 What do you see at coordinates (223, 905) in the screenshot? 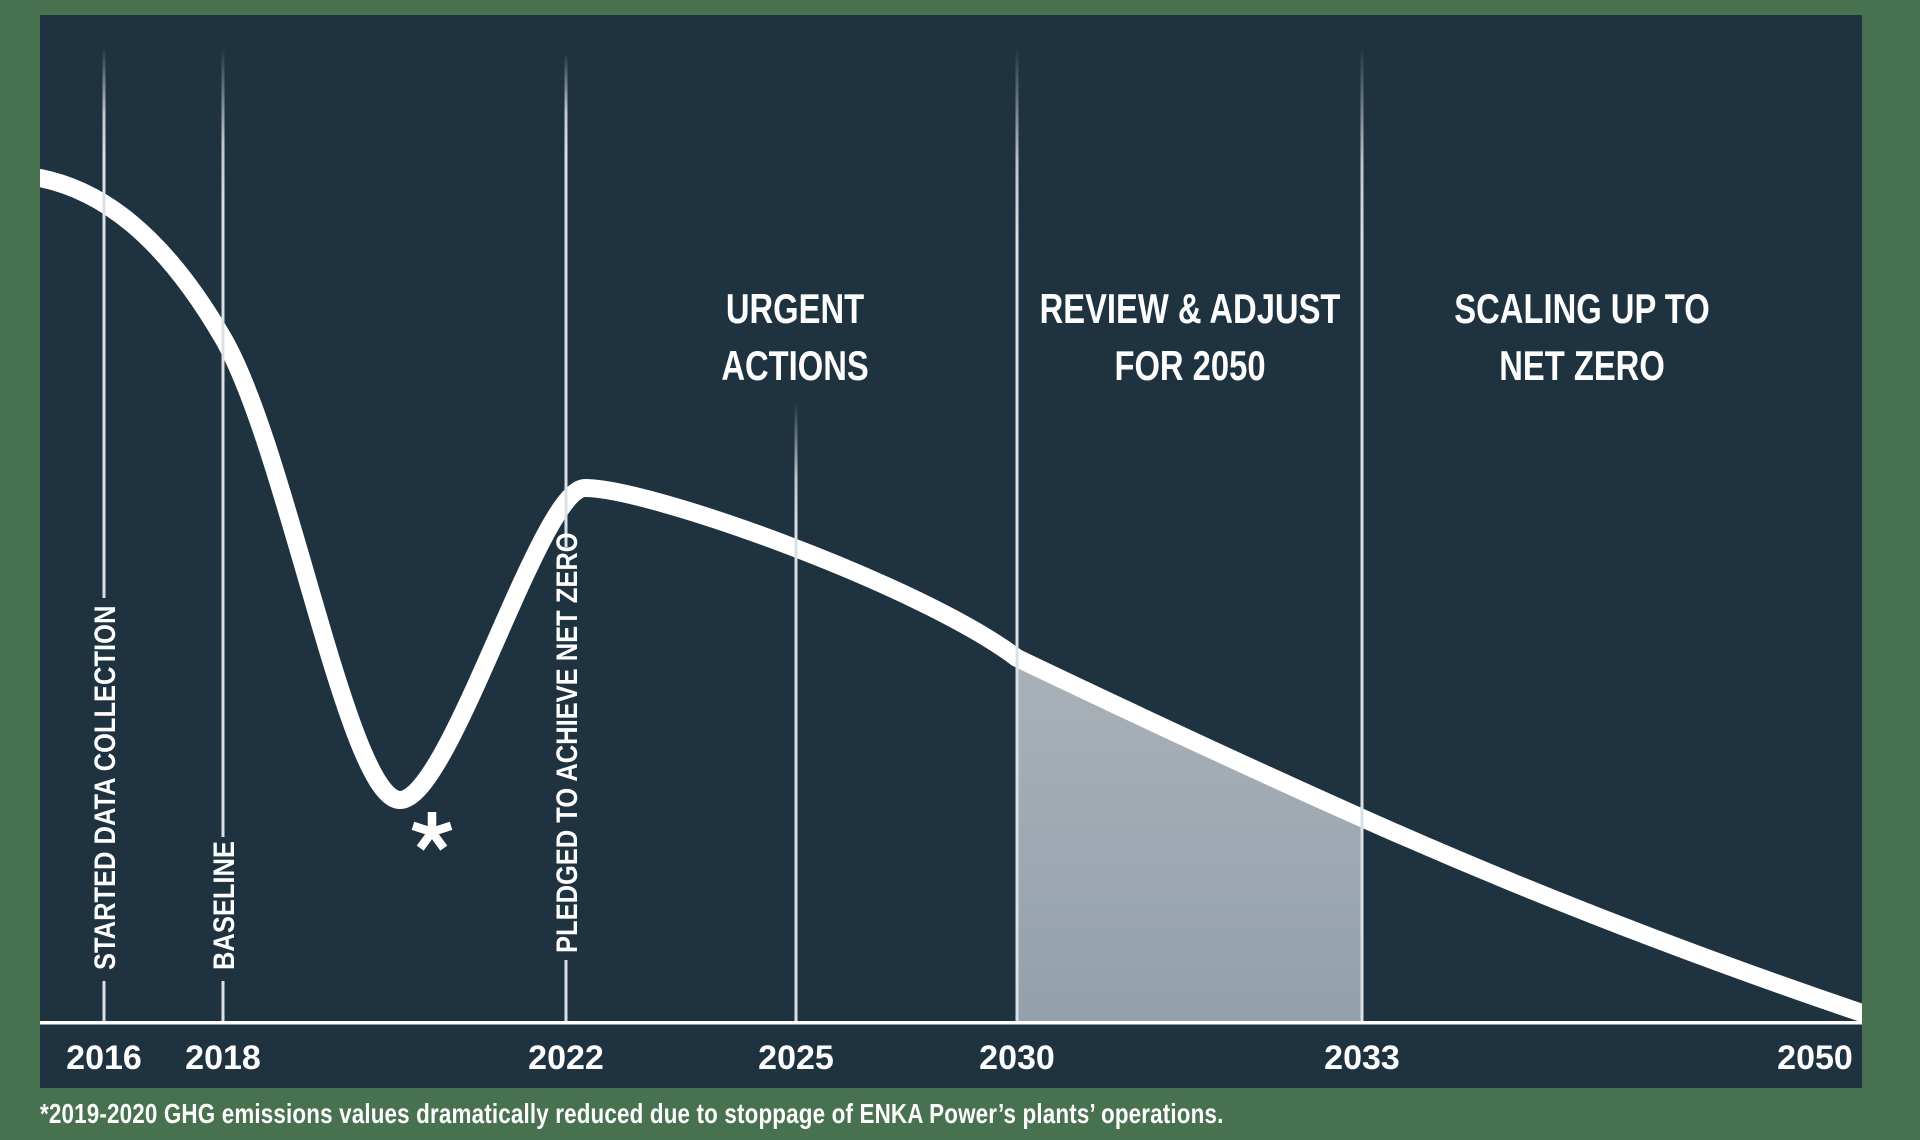
I see `milestone-label-2018: BASELINE` at bounding box center [223, 905].